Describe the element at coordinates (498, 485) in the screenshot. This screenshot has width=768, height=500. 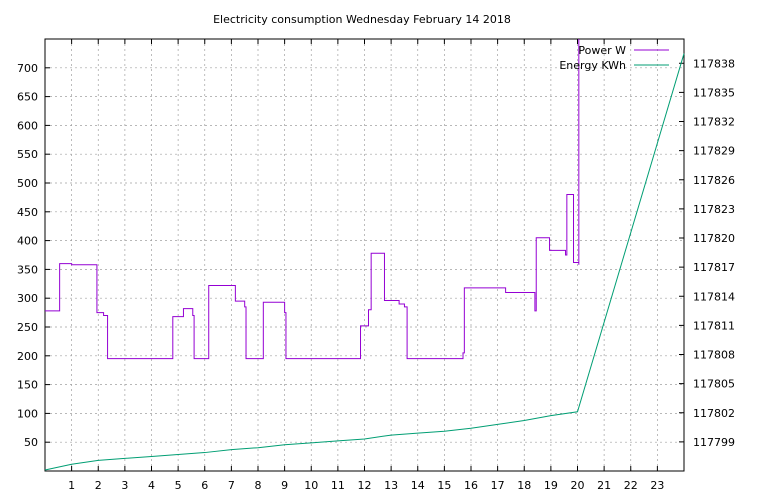
I see `x-tick-label: 17` at that location.